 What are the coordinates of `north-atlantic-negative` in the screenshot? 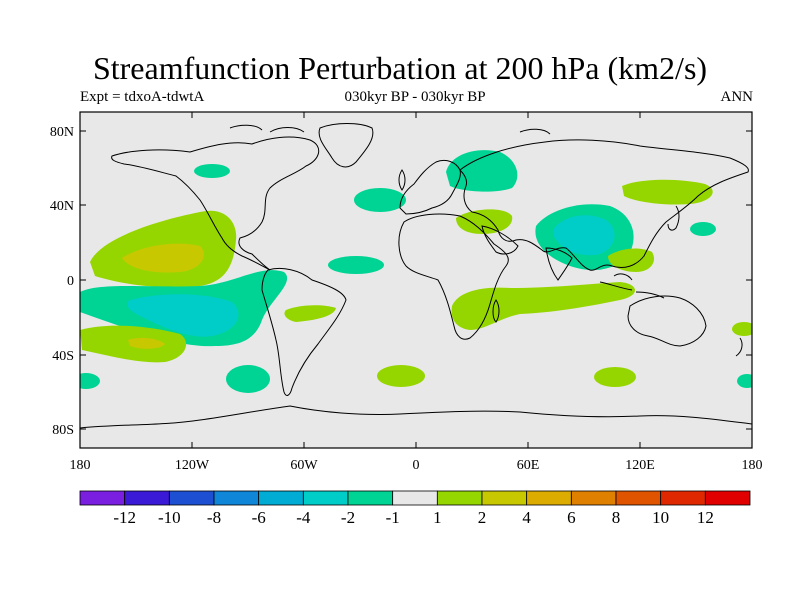 It's located at (380, 200).